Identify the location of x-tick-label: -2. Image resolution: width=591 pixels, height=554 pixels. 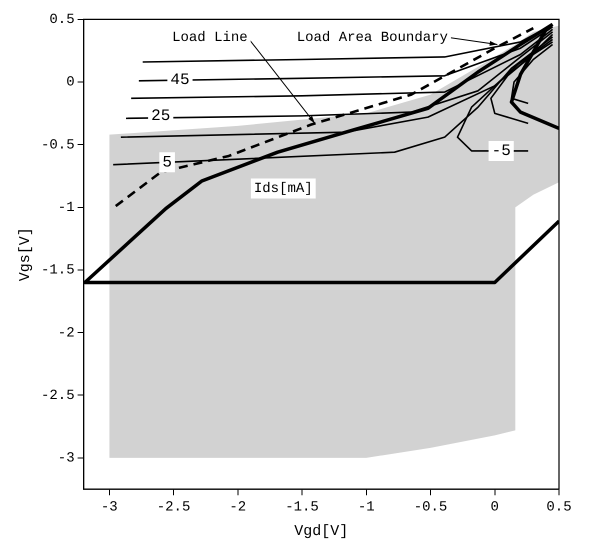
(237, 507).